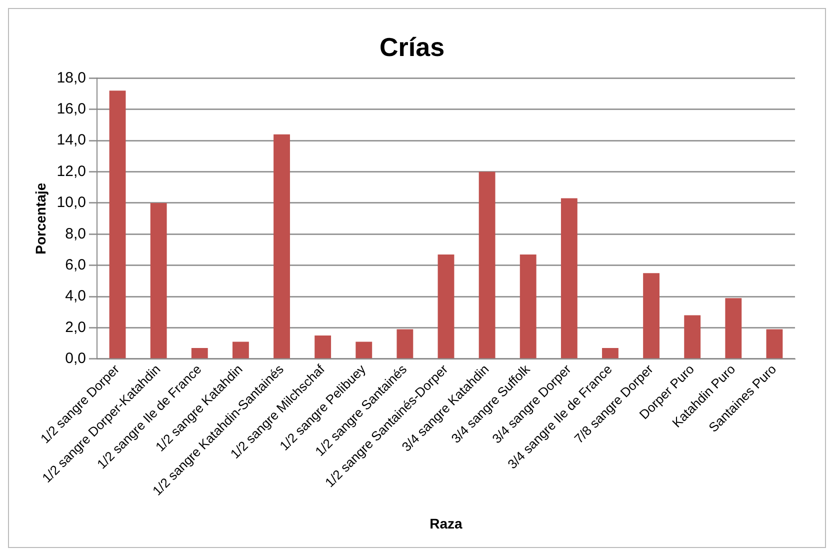  I want to click on y-tick-label: 16,0, so click(71, 109).